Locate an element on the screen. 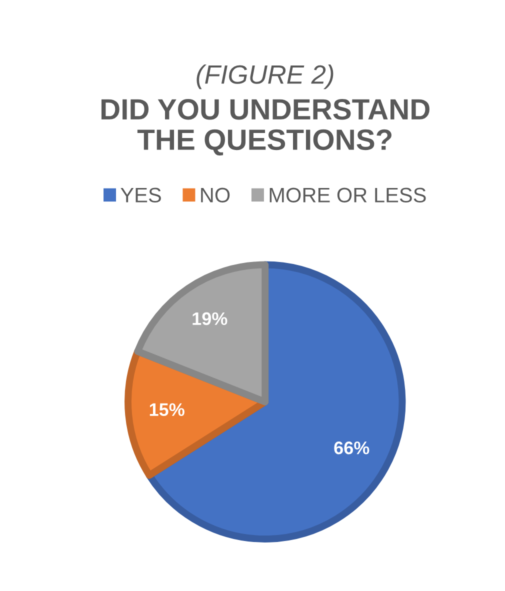  legend-label: YES is located at coordinates (140, 195).